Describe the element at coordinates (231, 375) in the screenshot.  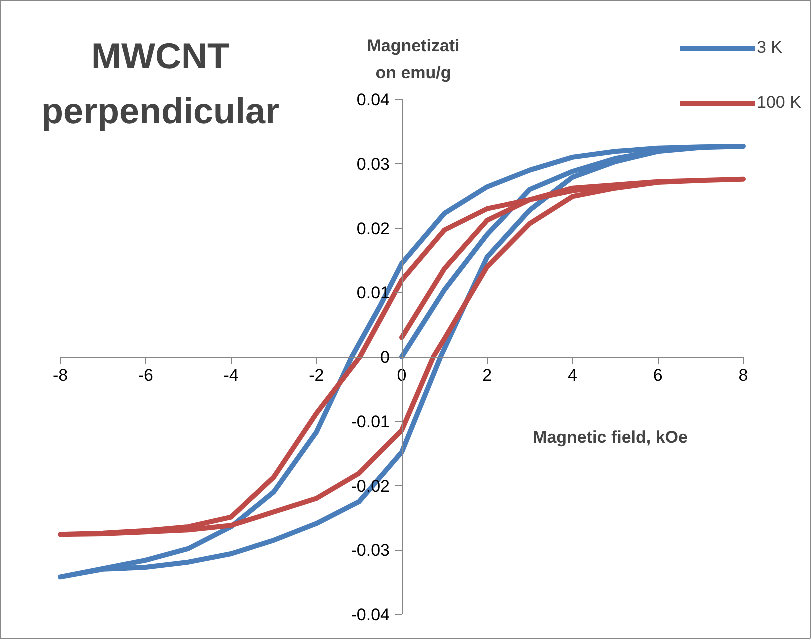
I see `x-tick-label: -4` at that location.